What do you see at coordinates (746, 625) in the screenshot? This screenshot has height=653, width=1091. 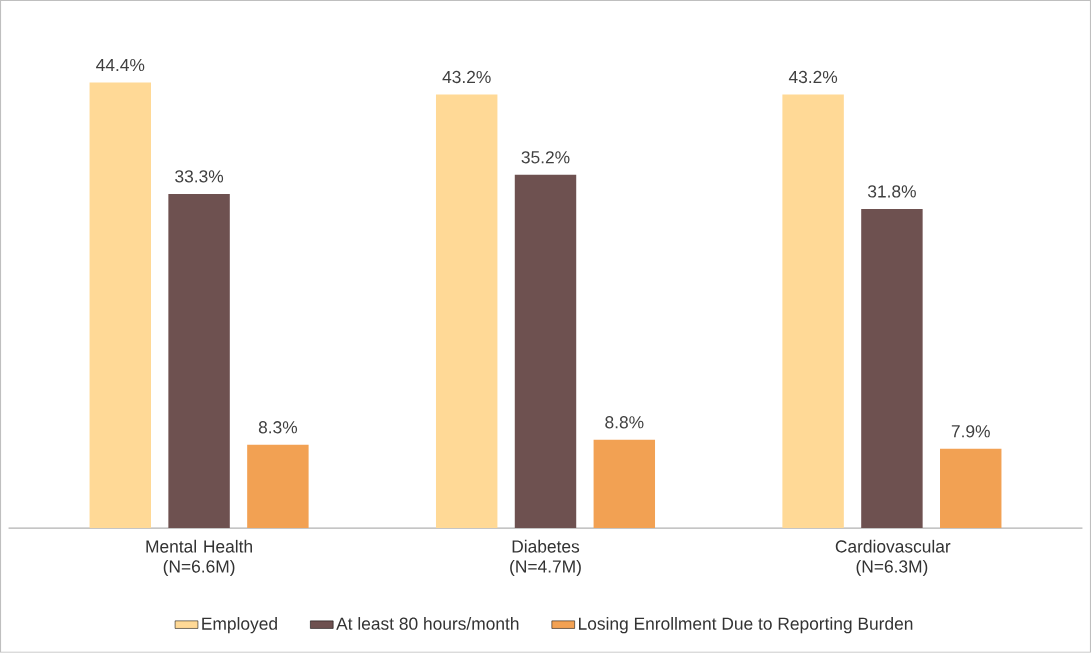 I see `legend-label: Losing Enrollment Due to Reporting Burden` at bounding box center [746, 625].